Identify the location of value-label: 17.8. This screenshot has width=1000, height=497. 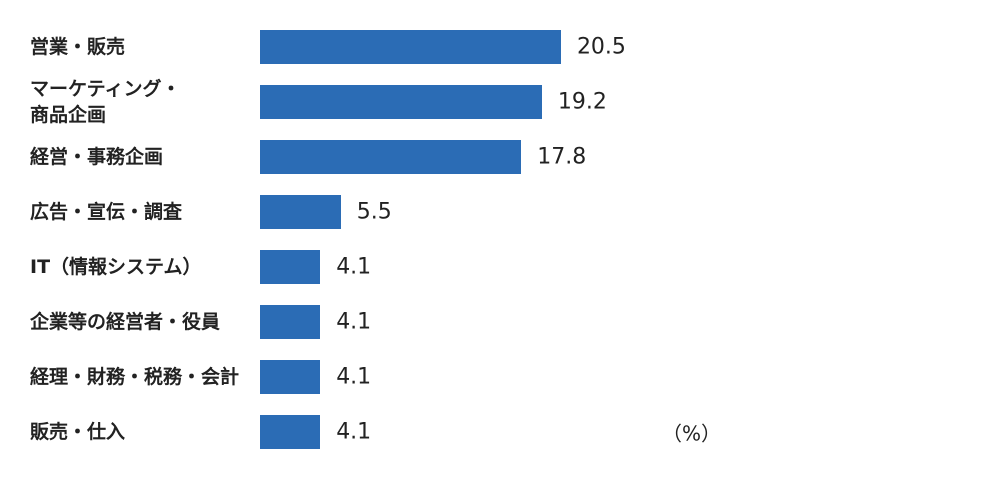
(562, 157).